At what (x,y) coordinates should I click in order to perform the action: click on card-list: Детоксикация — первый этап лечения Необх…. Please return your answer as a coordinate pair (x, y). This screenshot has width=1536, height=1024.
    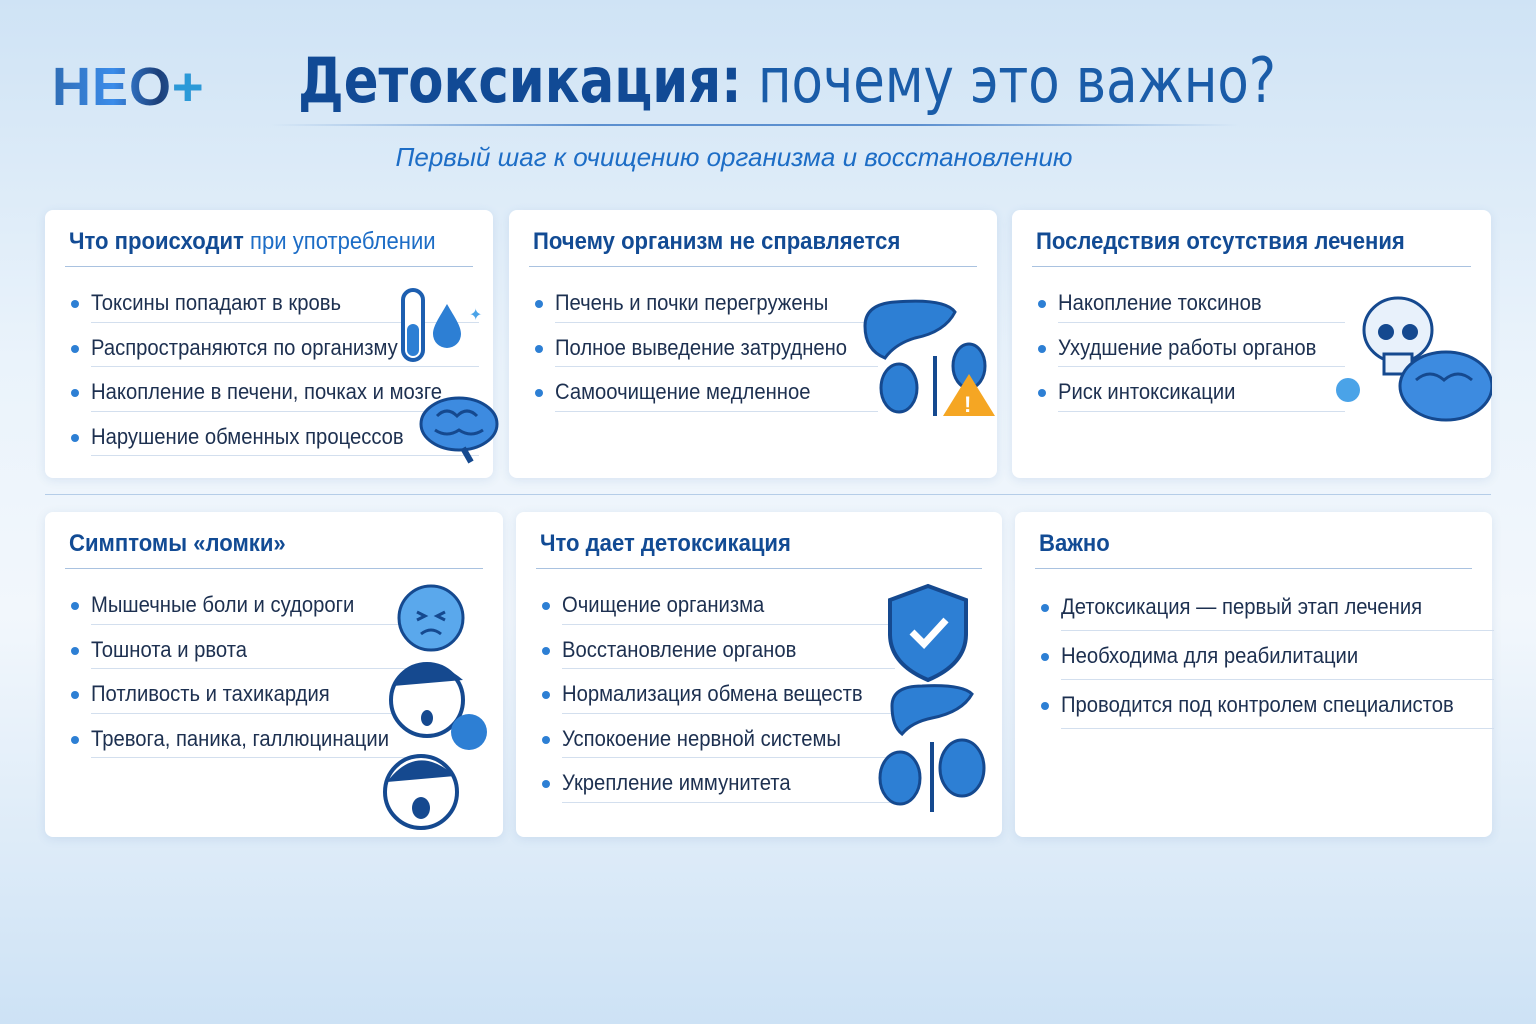
    Looking at the image, I should click on (1267, 663).